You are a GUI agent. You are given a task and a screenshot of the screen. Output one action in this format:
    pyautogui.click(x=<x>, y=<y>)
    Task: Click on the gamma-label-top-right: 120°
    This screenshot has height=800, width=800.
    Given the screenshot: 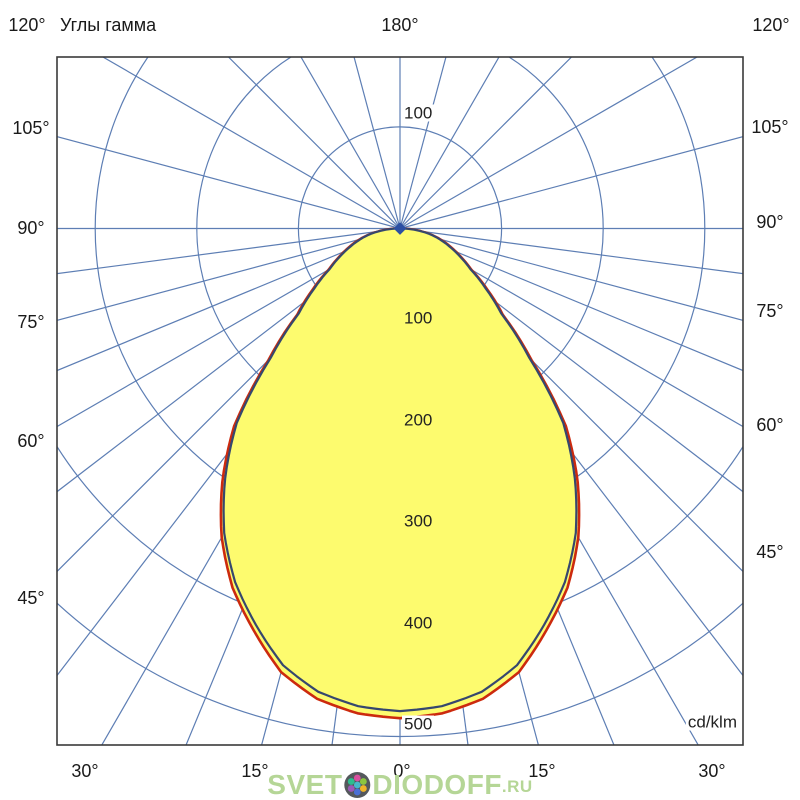 What is the action you would take?
    pyautogui.click(x=771, y=25)
    